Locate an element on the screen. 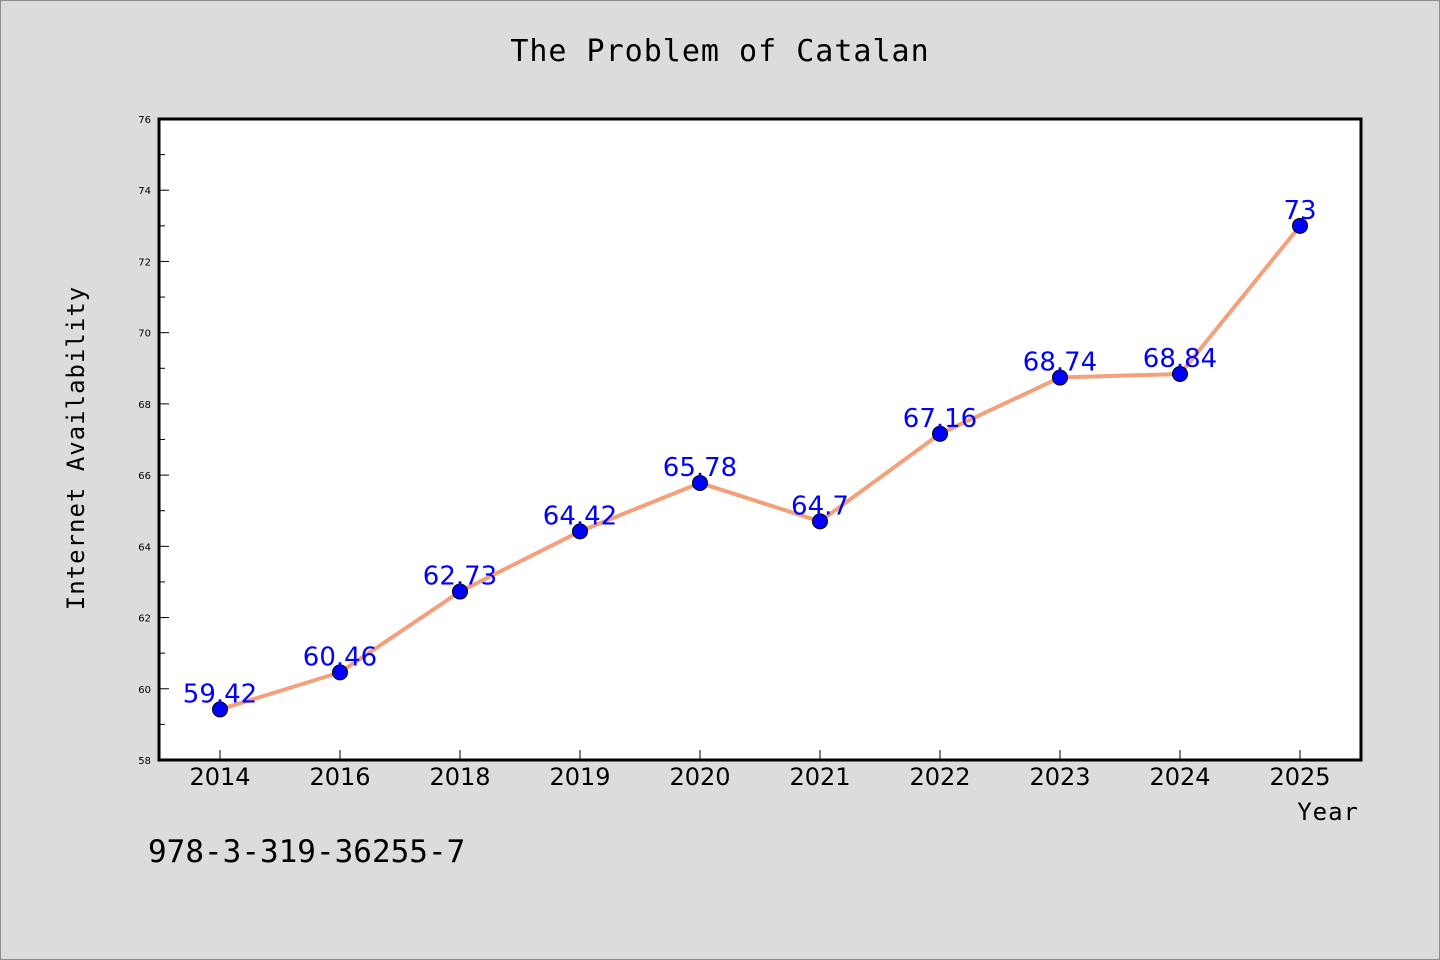 Image resolution: width=1440 pixels, height=960 pixels. data-label: 67.16 is located at coordinates (940, 419).